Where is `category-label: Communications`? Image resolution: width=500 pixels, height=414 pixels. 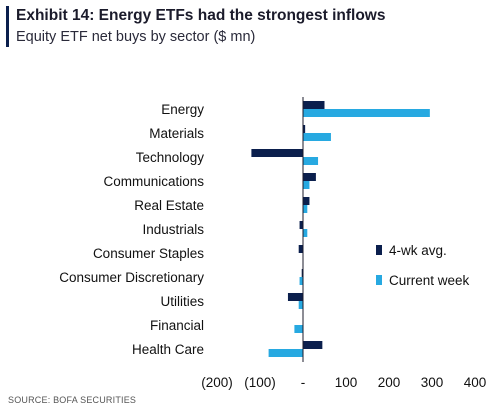 category-label: Communications is located at coordinates (153, 181).